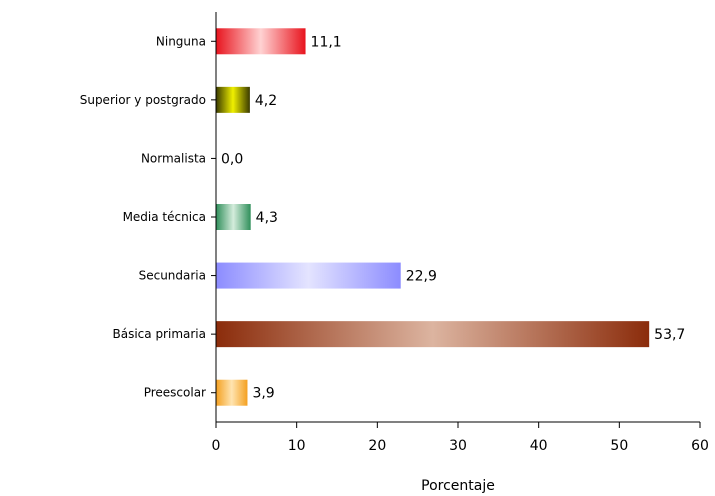  Describe the element at coordinates (700, 446) in the screenshot. I see `x-tick-label: 60` at that location.